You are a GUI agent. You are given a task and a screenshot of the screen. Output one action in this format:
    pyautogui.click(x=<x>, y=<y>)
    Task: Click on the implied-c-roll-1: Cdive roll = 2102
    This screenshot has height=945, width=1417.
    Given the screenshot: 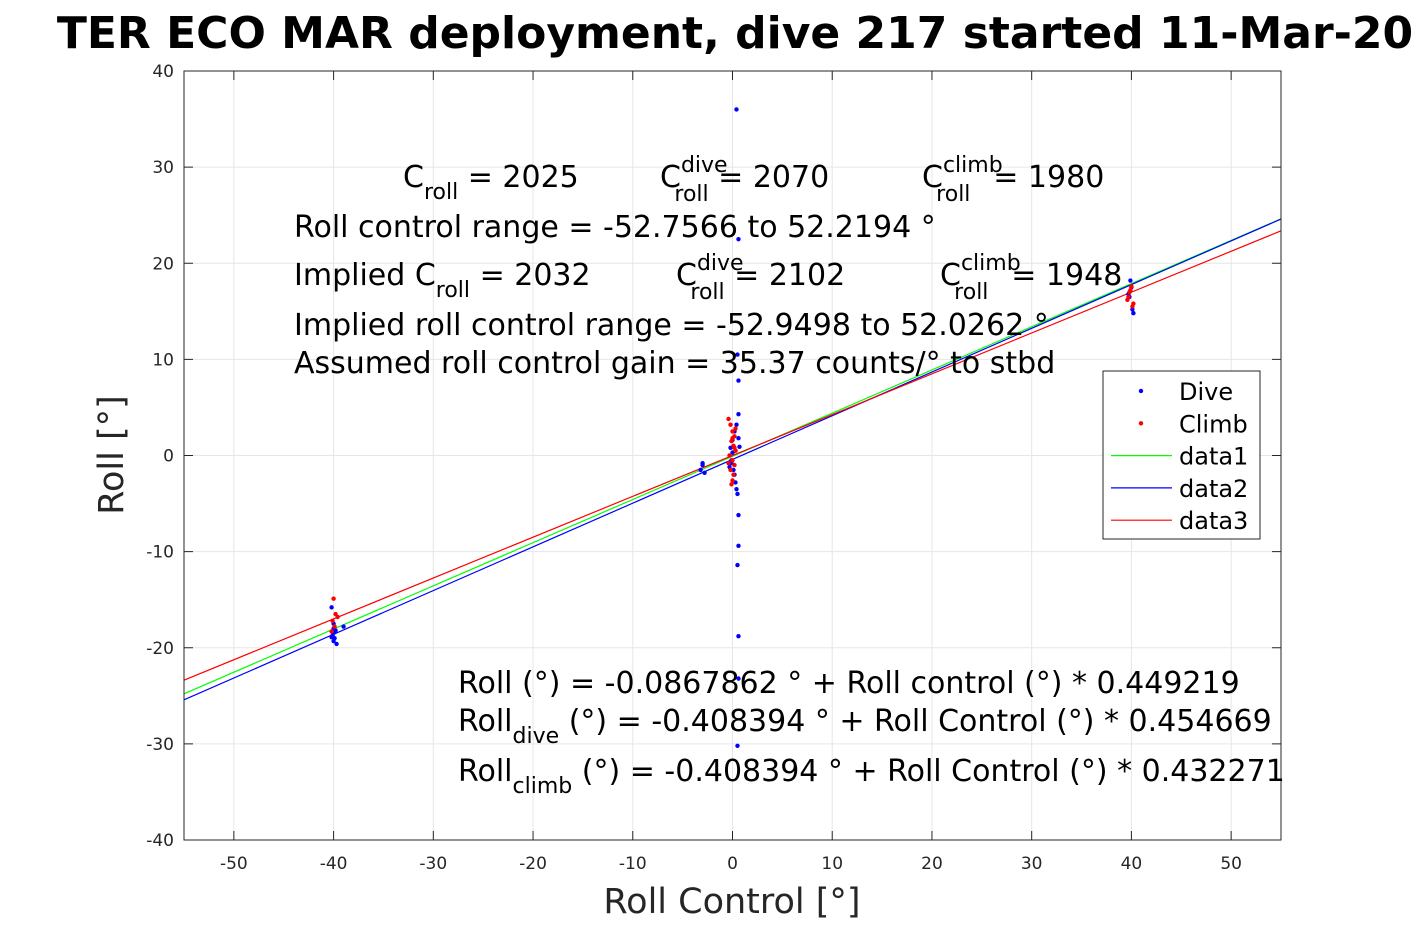 What is the action you would take?
    pyautogui.click(x=760, y=278)
    